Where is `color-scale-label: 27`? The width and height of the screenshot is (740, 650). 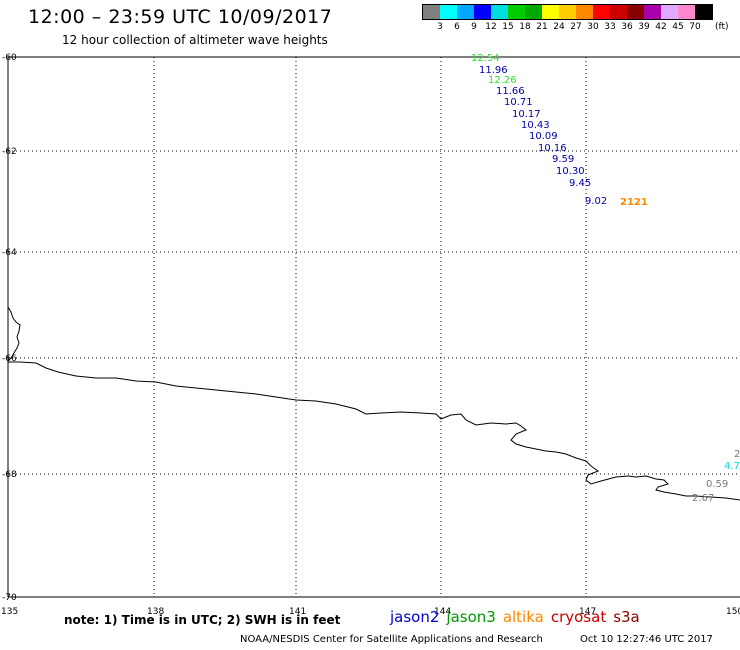 color-scale-label: 27 is located at coordinates (576, 27).